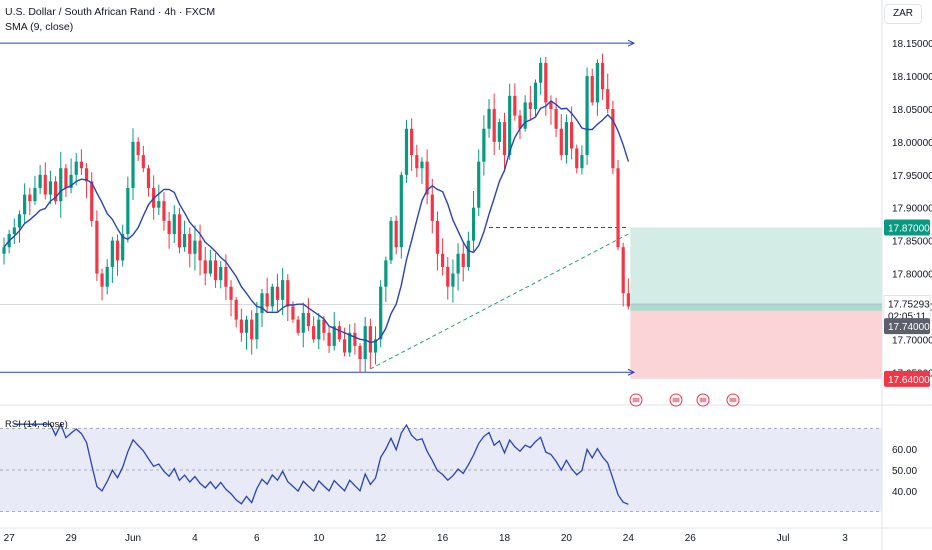 This screenshot has width=932, height=550. Describe the element at coordinates (912, 340) in the screenshot. I see `price-tick-label: 17.70000` at that location.